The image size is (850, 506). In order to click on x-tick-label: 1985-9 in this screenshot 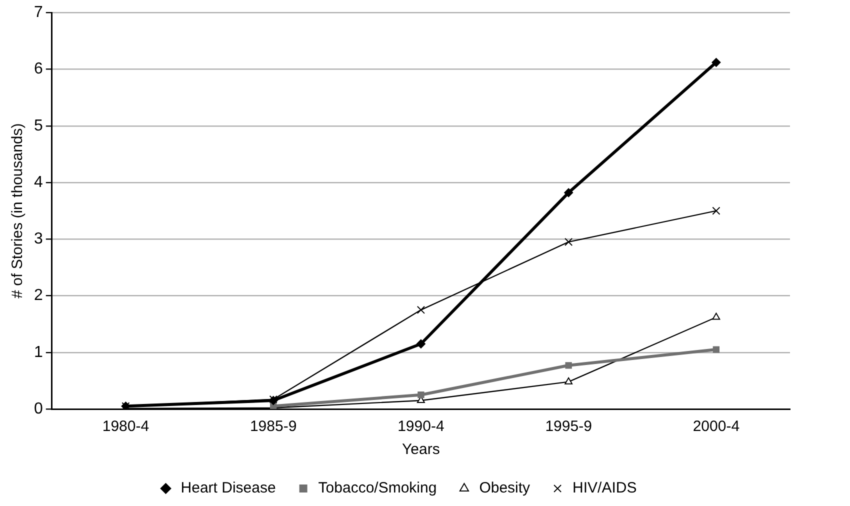, I will do `click(273, 427)`.